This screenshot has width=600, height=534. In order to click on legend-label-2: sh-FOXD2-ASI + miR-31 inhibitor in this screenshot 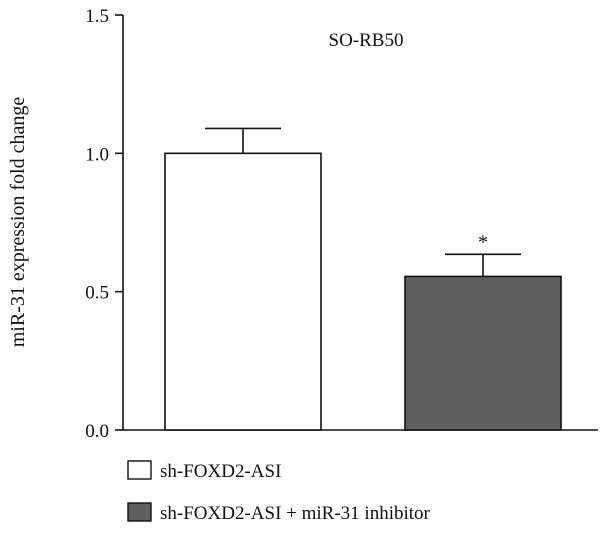, I will do `click(295, 513)`.